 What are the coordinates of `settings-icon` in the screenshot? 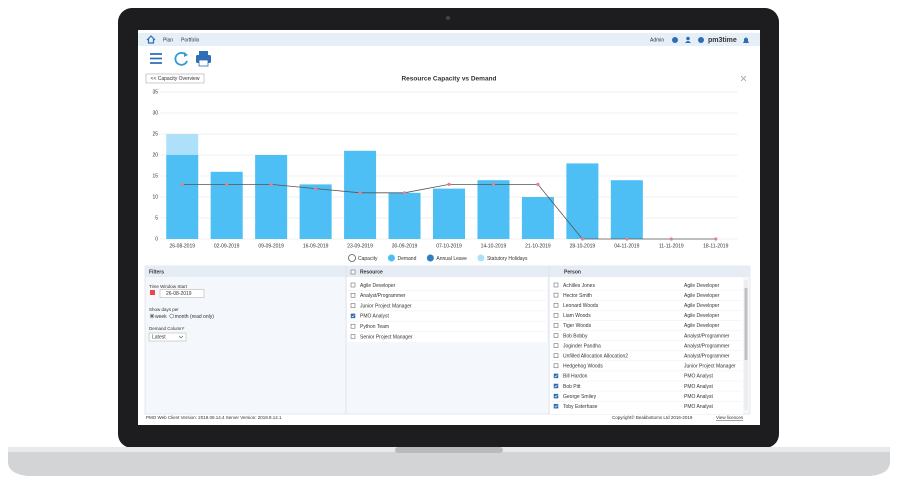 It's located at (675, 40).